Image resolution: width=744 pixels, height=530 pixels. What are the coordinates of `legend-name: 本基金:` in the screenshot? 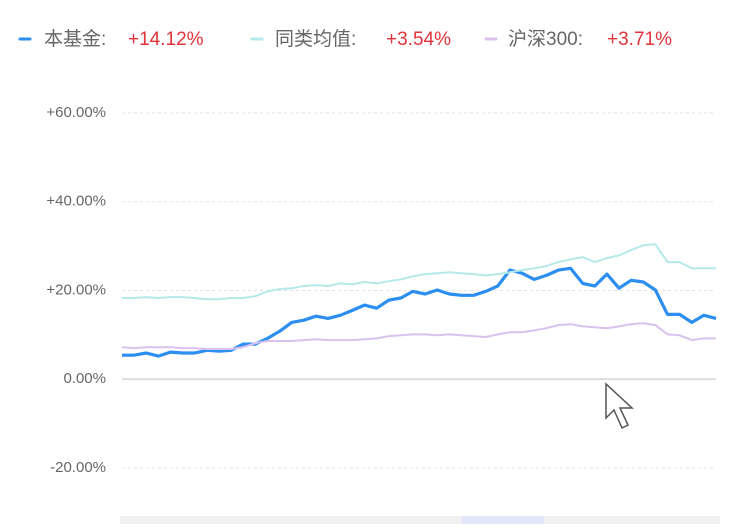 It's located at (75, 39).